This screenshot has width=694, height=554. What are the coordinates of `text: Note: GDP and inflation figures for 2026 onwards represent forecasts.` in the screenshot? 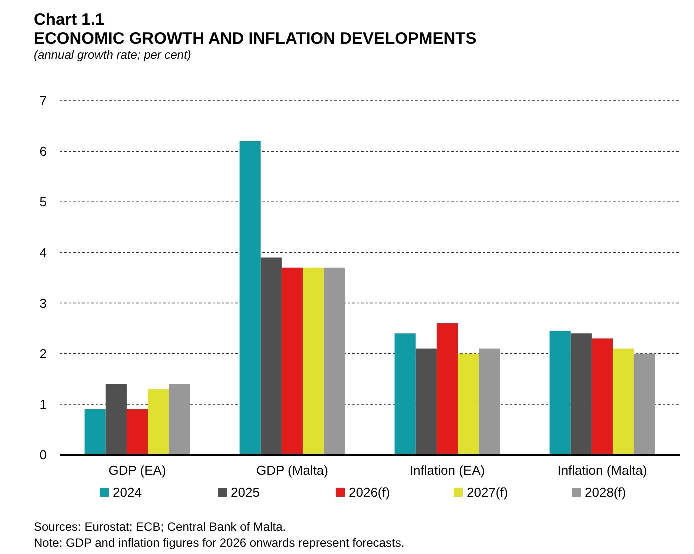 It's located at (219, 543).